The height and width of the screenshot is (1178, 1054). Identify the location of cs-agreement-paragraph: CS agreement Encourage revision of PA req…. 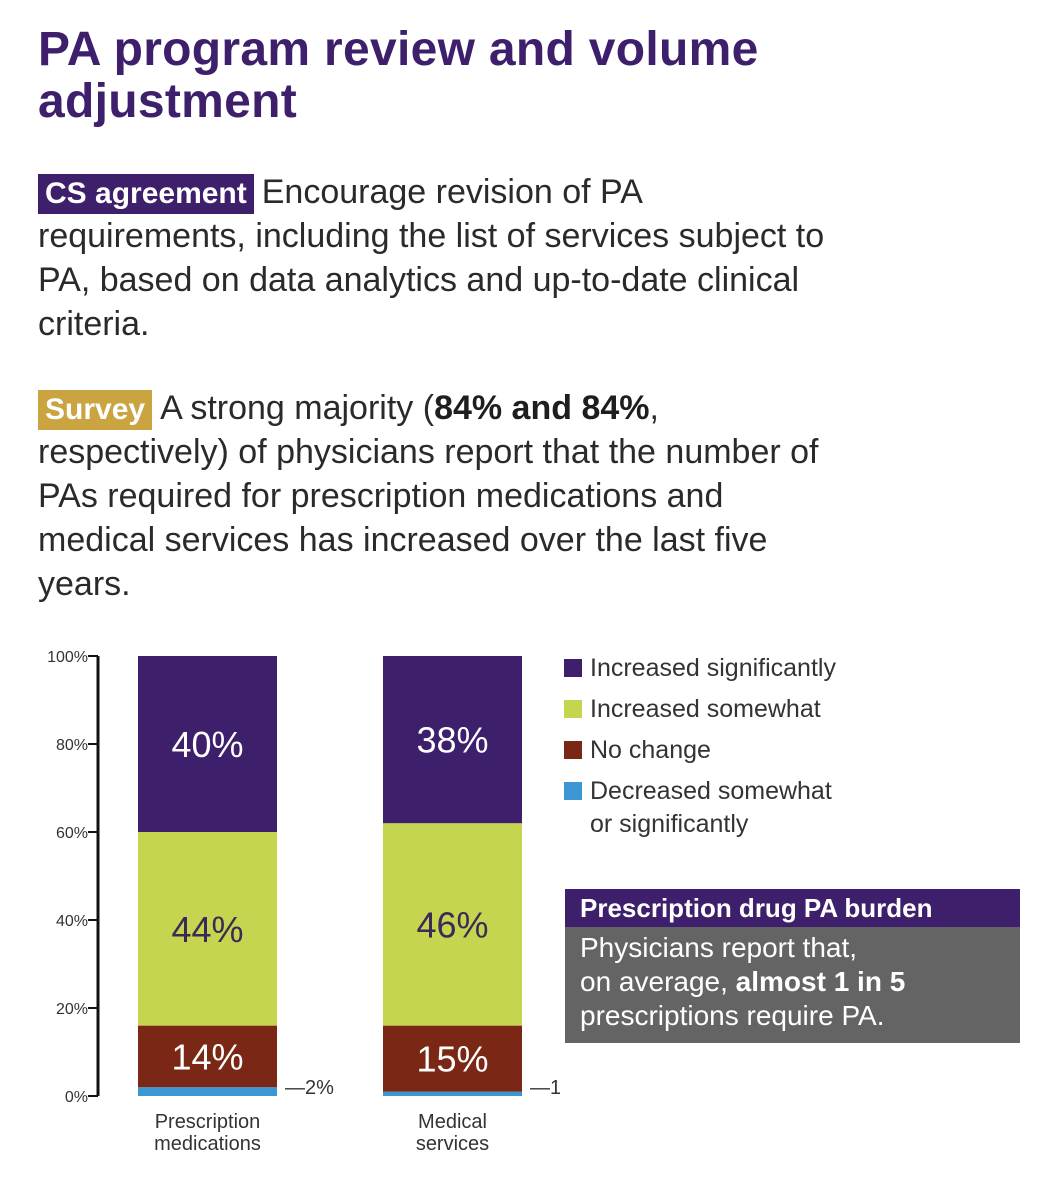
(438, 258).